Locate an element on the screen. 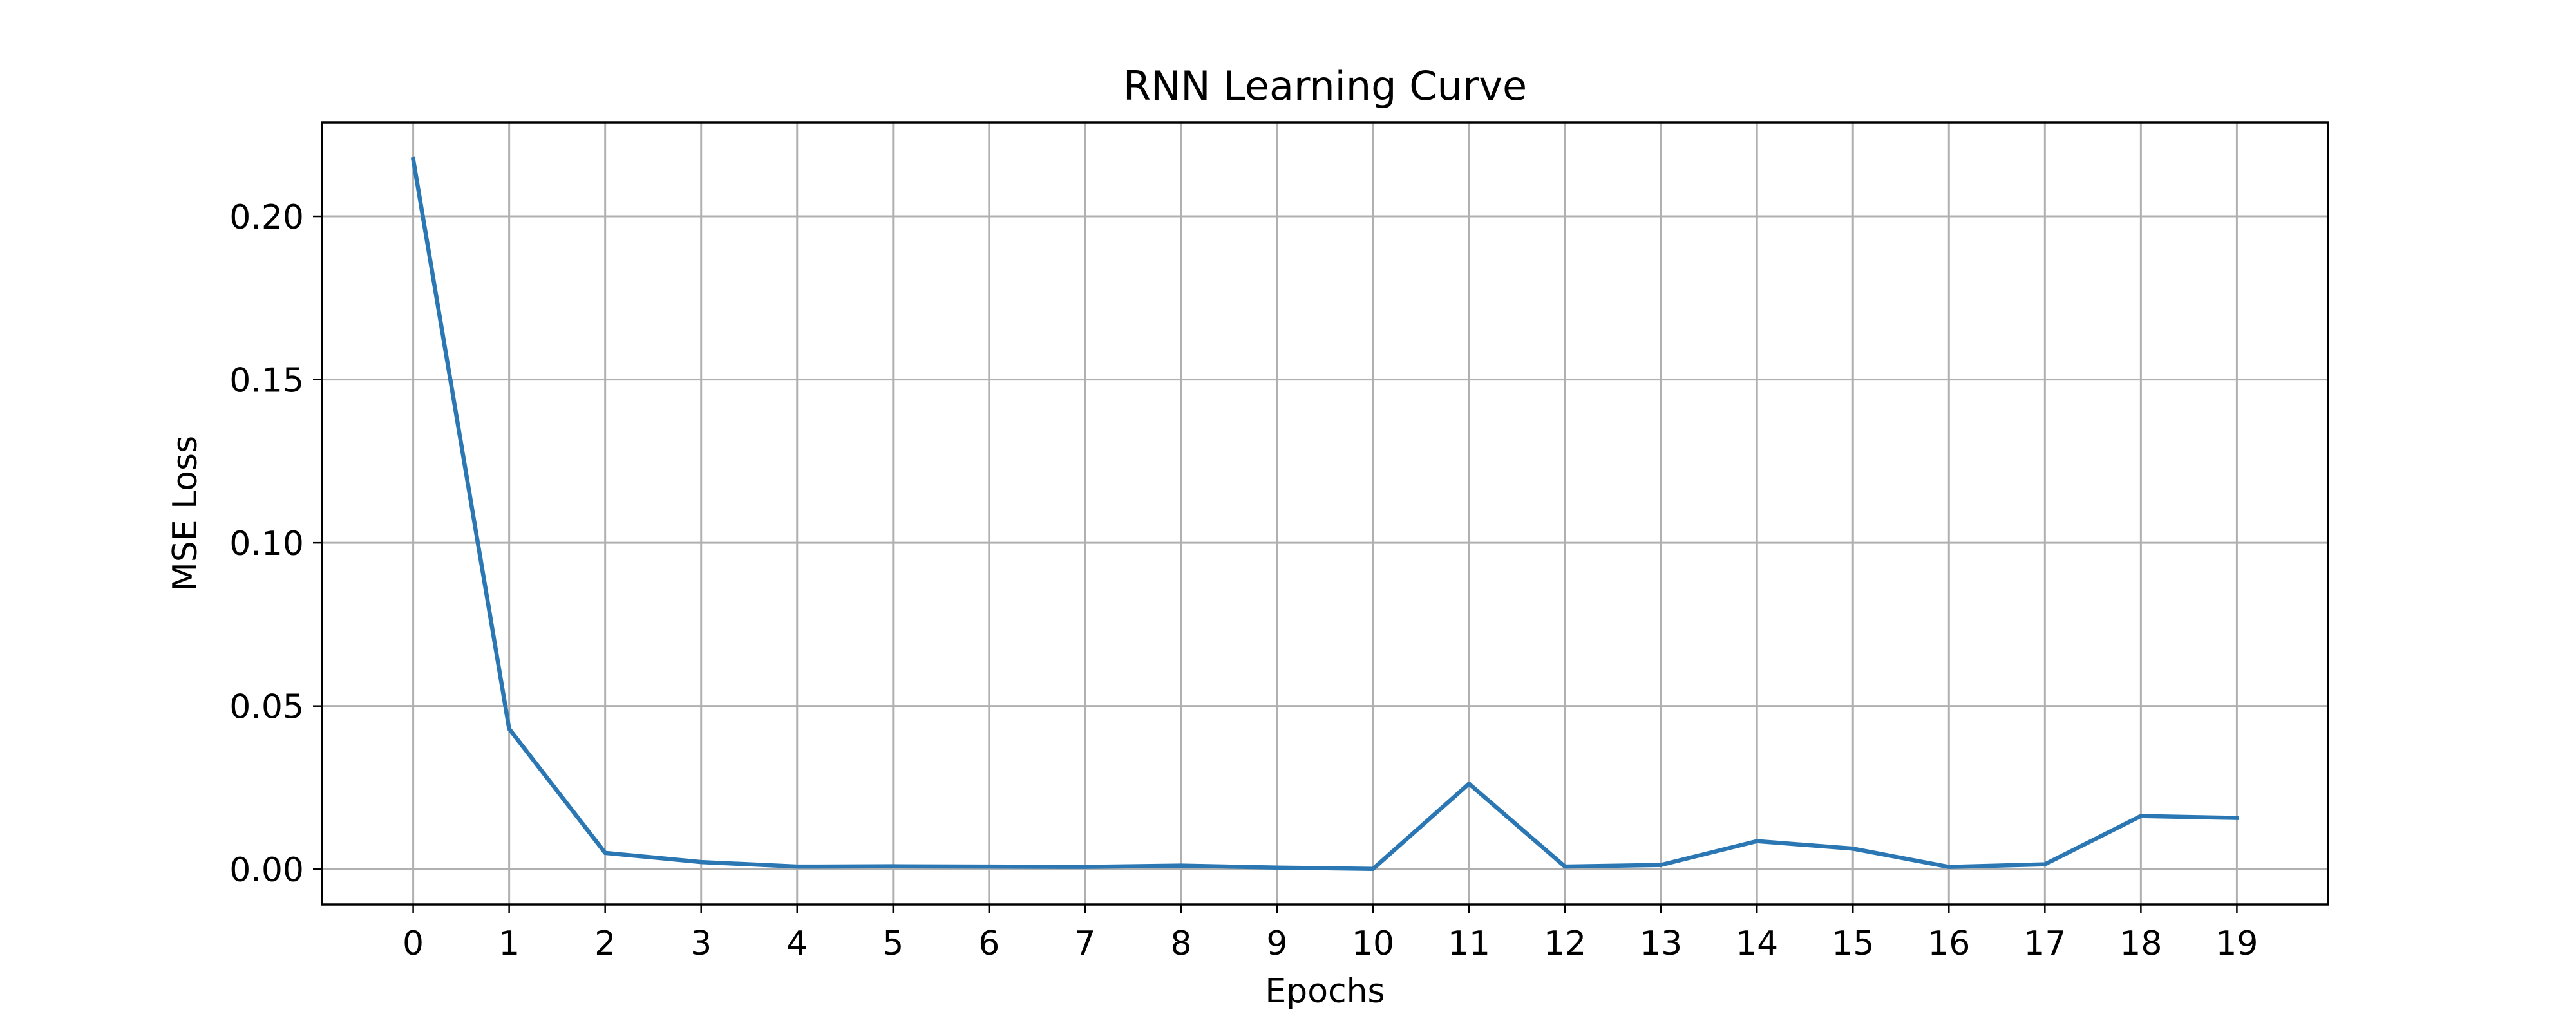  y-tick-label: 0.10 is located at coordinates (266, 544).